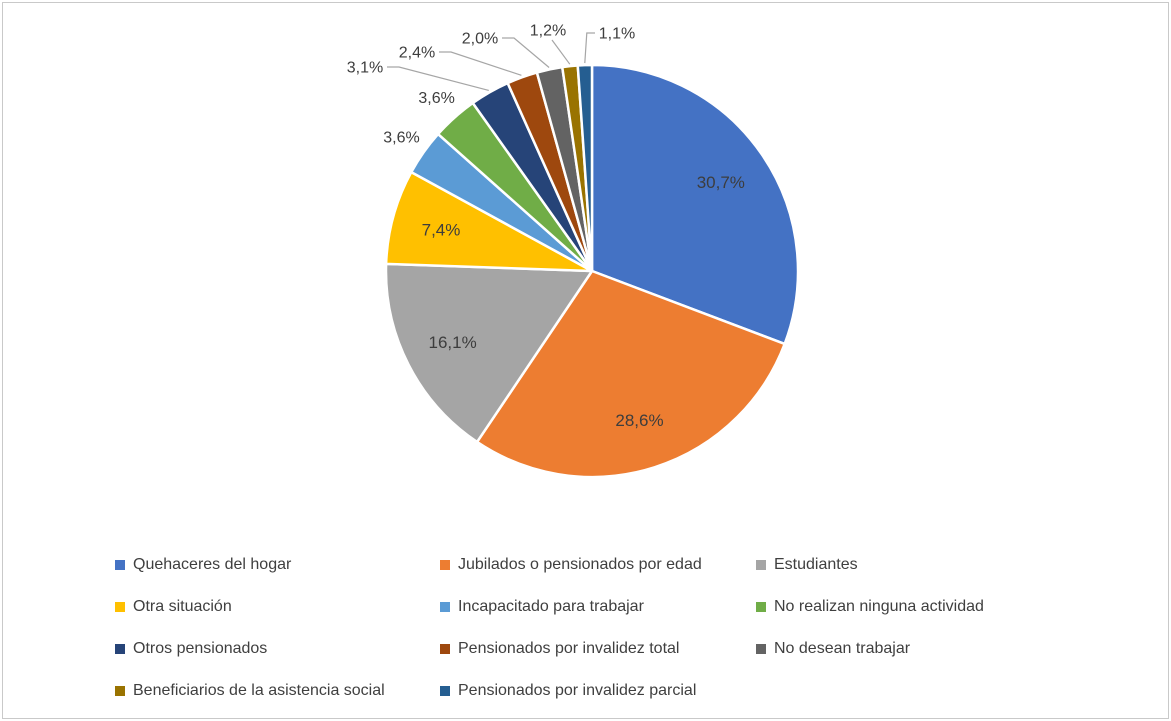  I want to click on legend-item-10: Beneficiarios de la asistencia social, so click(277, 691).